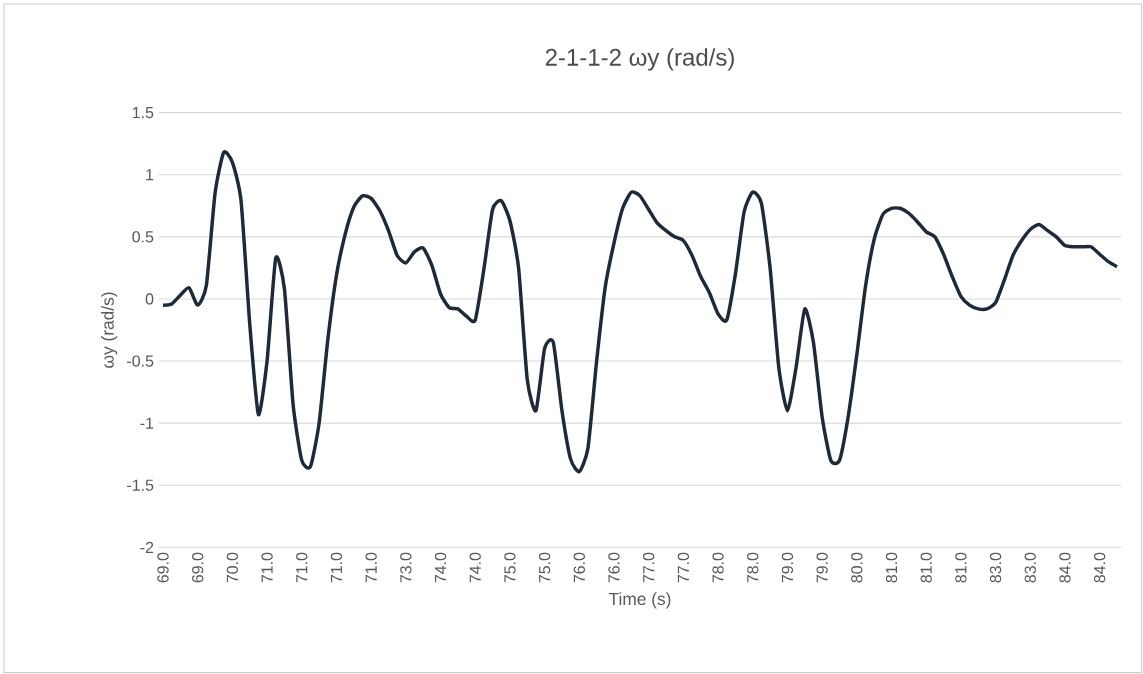 This screenshot has width=1143, height=674. Describe the element at coordinates (147, 423) in the screenshot. I see `y-tick-label: -1` at that location.